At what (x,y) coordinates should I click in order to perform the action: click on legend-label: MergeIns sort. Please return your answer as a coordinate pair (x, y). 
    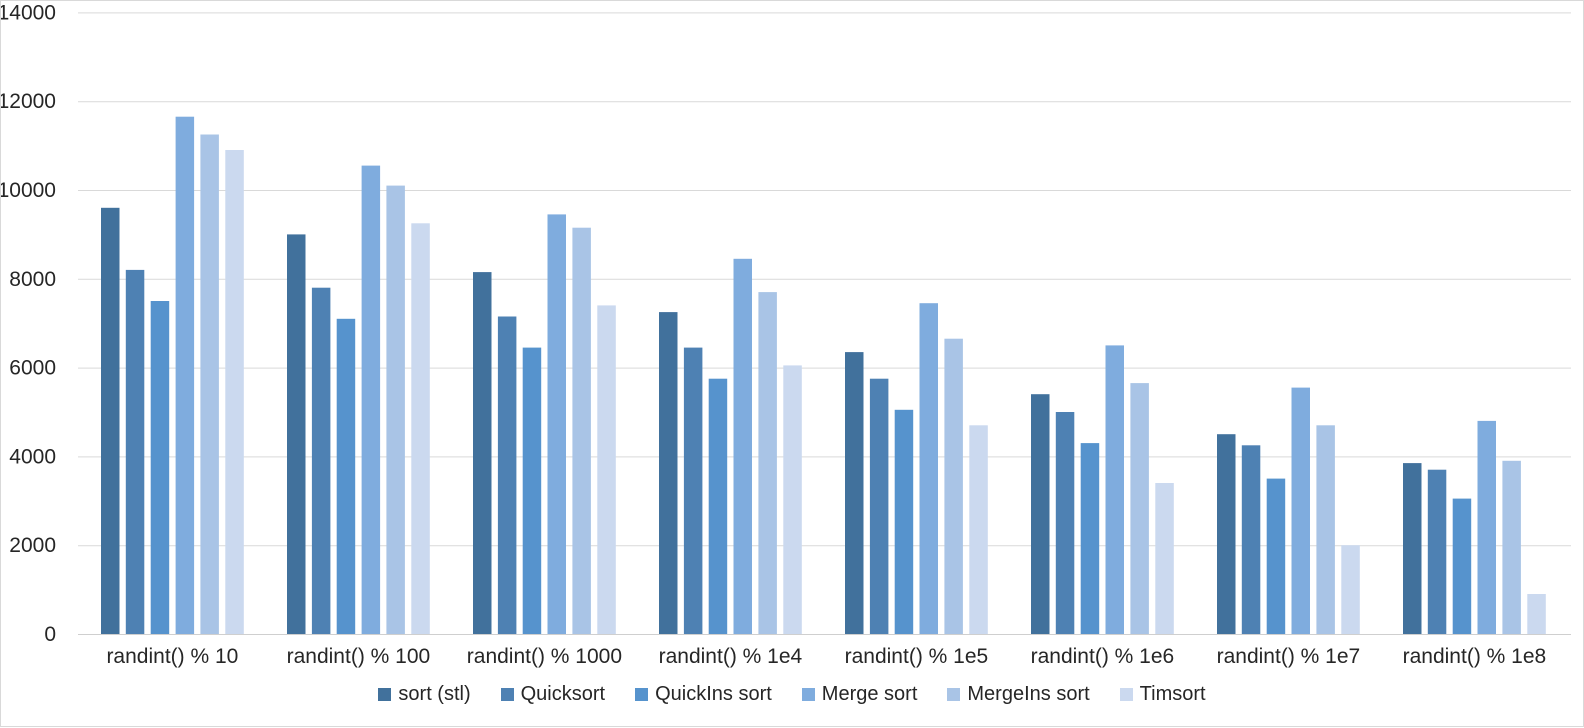
    Looking at the image, I should click on (1028, 694).